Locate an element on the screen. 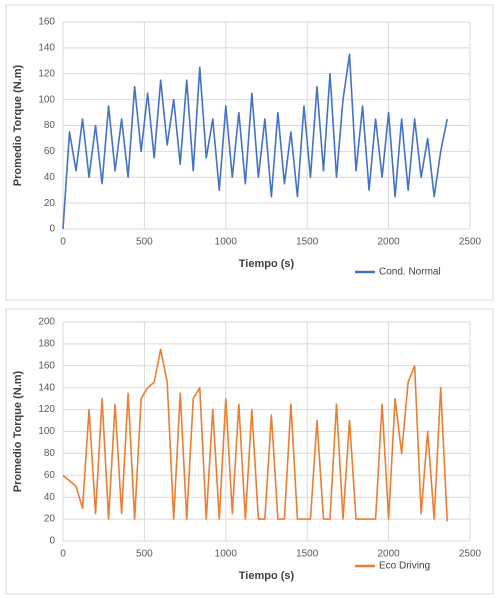 The width and height of the screenshot is (499, 598). legend-label: Cond. Normal is located at coordinates (410, 272).